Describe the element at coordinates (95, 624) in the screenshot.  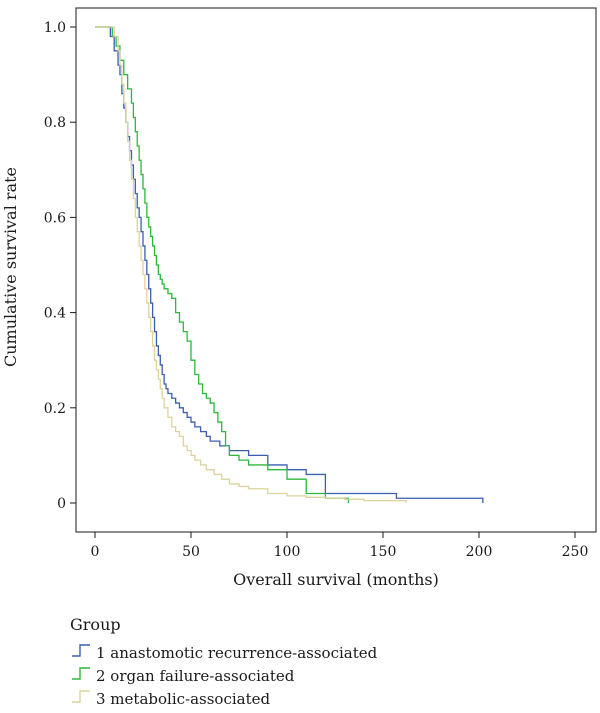
I see `legend-title: Group` at that location.